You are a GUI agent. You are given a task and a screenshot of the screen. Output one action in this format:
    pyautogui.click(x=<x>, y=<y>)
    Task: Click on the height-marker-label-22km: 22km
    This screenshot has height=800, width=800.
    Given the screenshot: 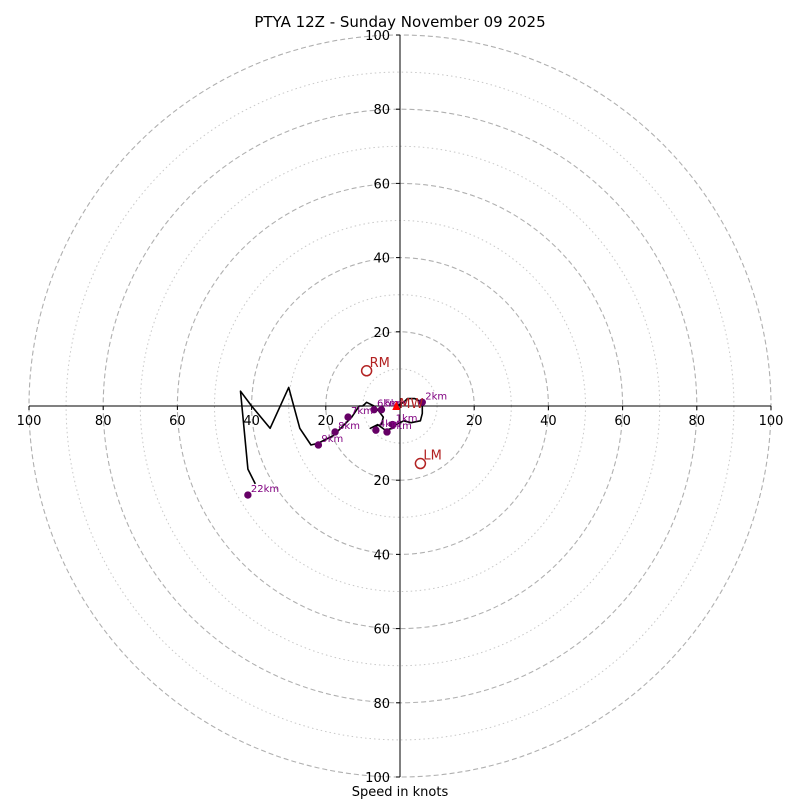 What is the action you would take?
    pyautogui.click(x=265, y=489)
    